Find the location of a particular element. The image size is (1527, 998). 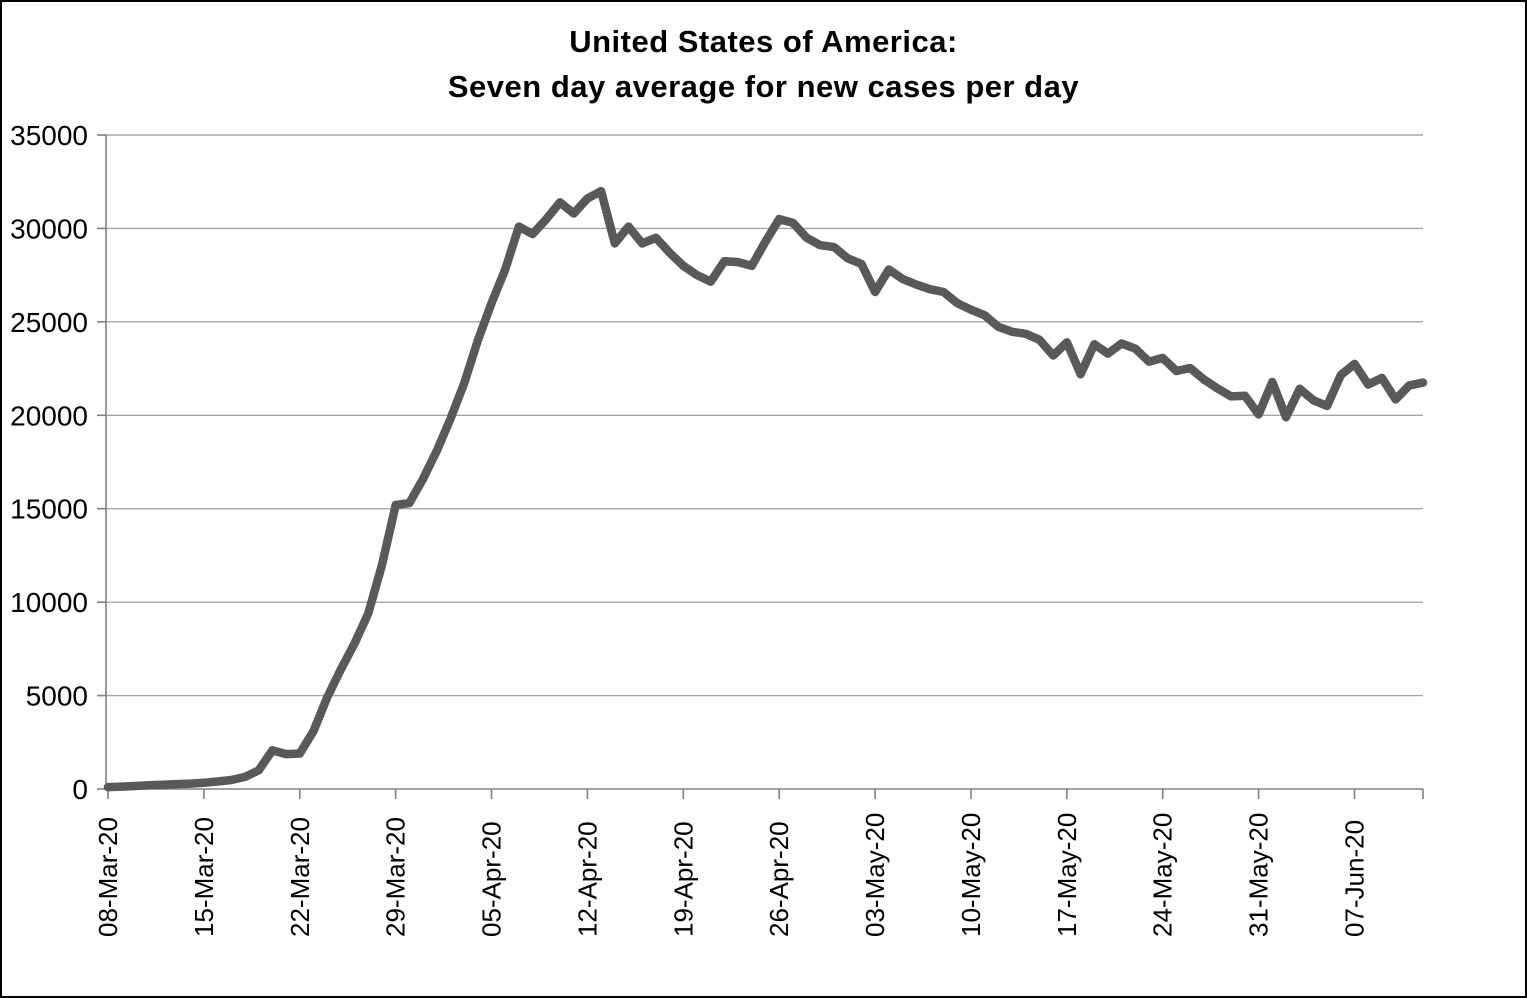

x-tick-label: 08-Mar-20 is located at coordinates (108, 877).